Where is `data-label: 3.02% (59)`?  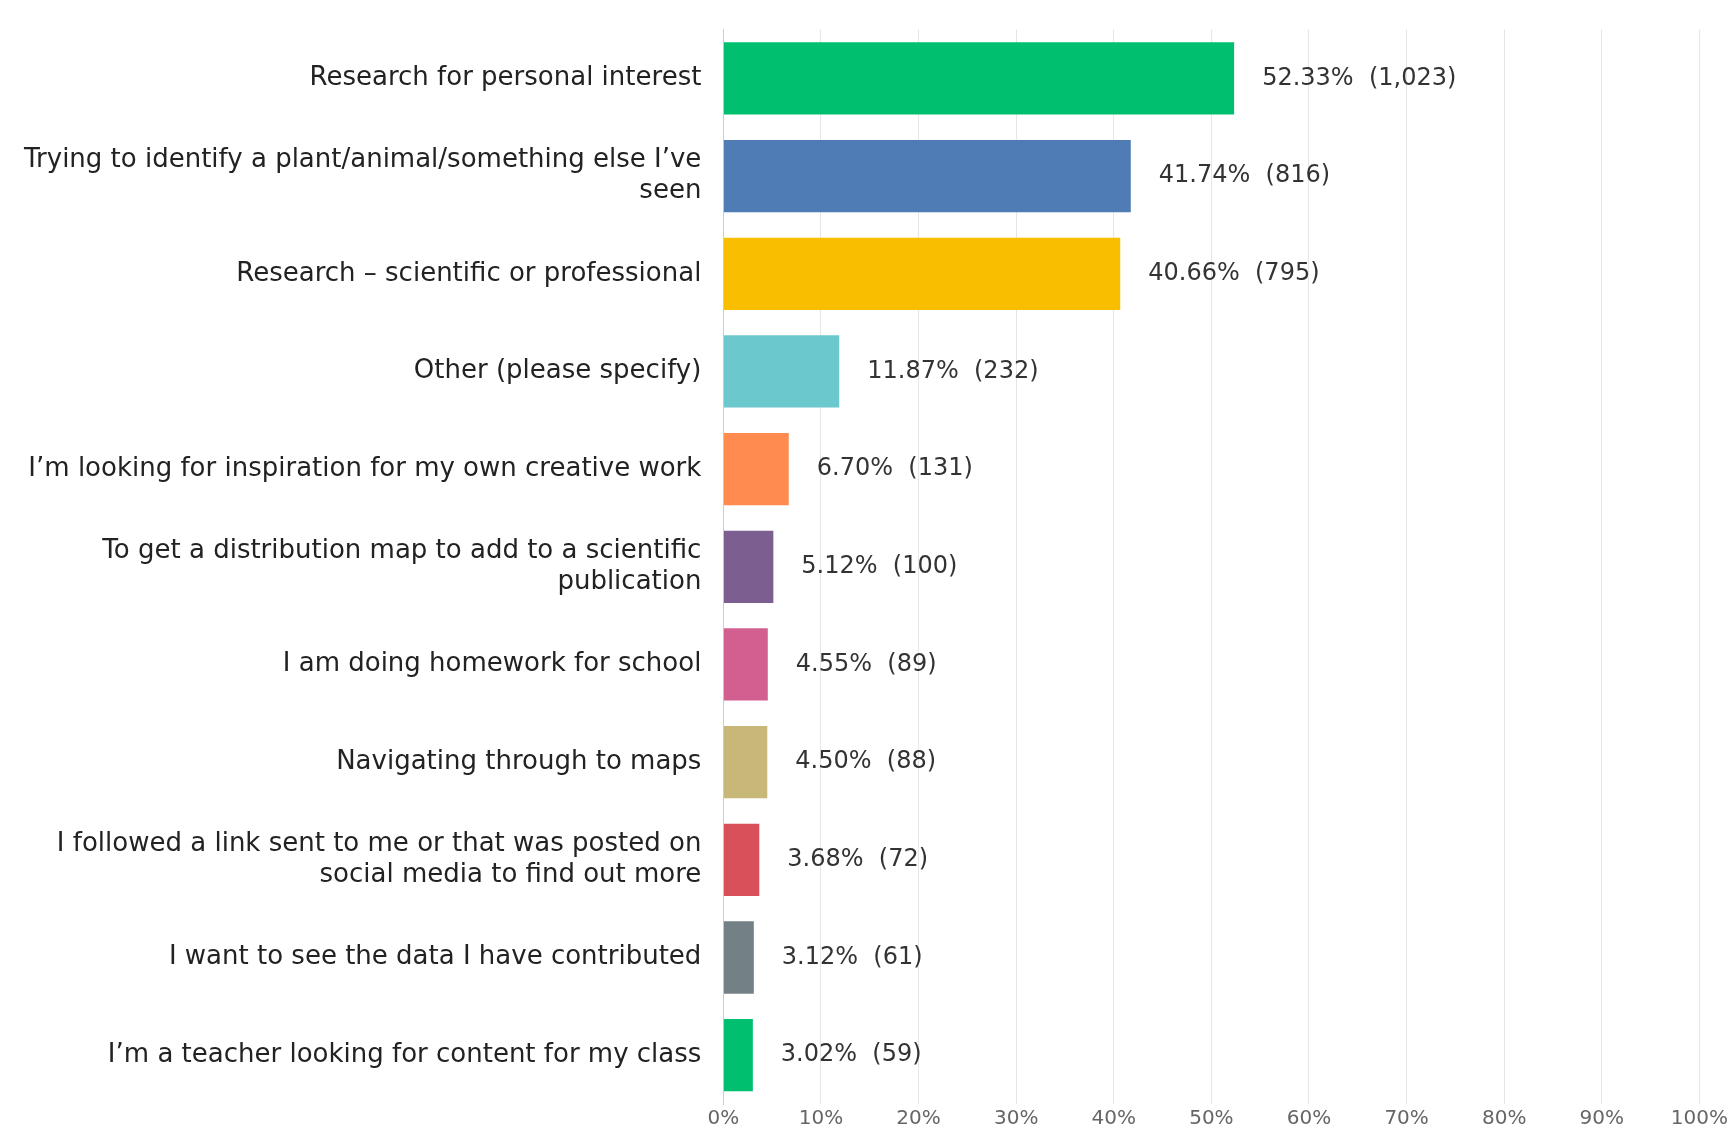
data-label: 3.02% (59) is located at coordinates (851, 1053).